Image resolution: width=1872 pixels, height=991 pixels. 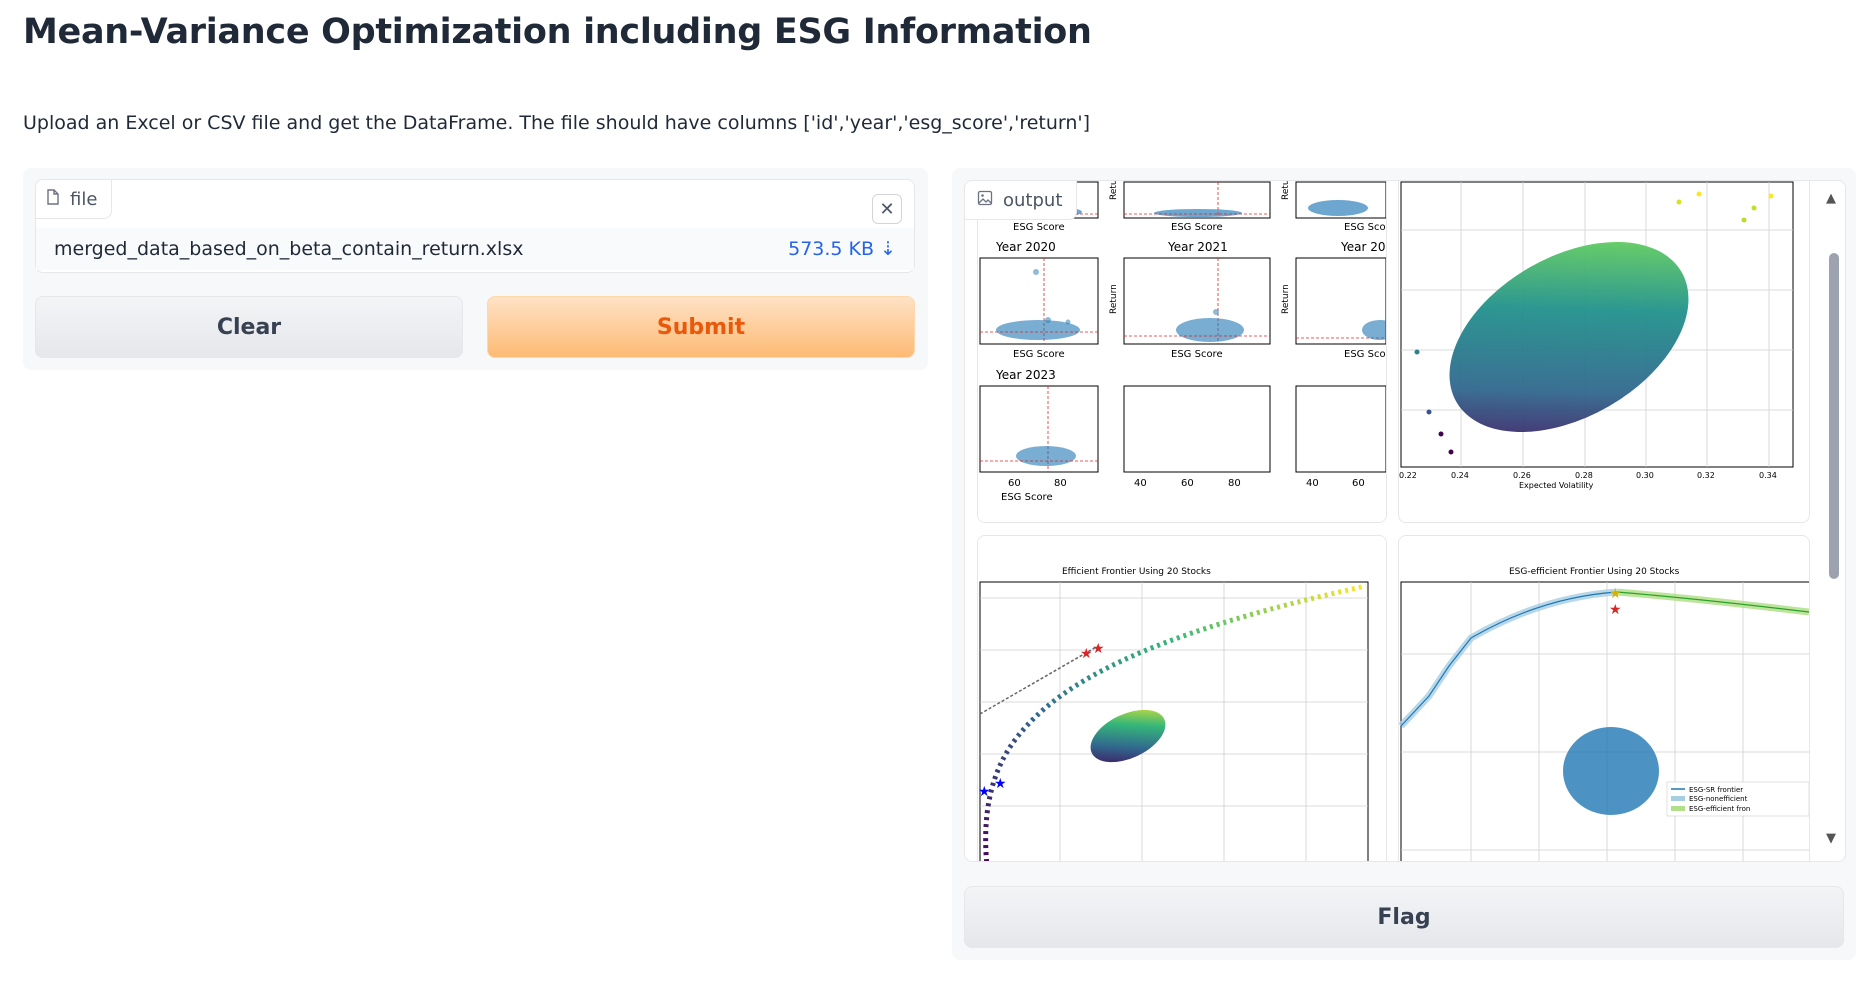 What do you see at coordinates (1286, 299) in the screenshot?
I see `axis-label-return-cut: Return` at bounding box center [1286, 299].